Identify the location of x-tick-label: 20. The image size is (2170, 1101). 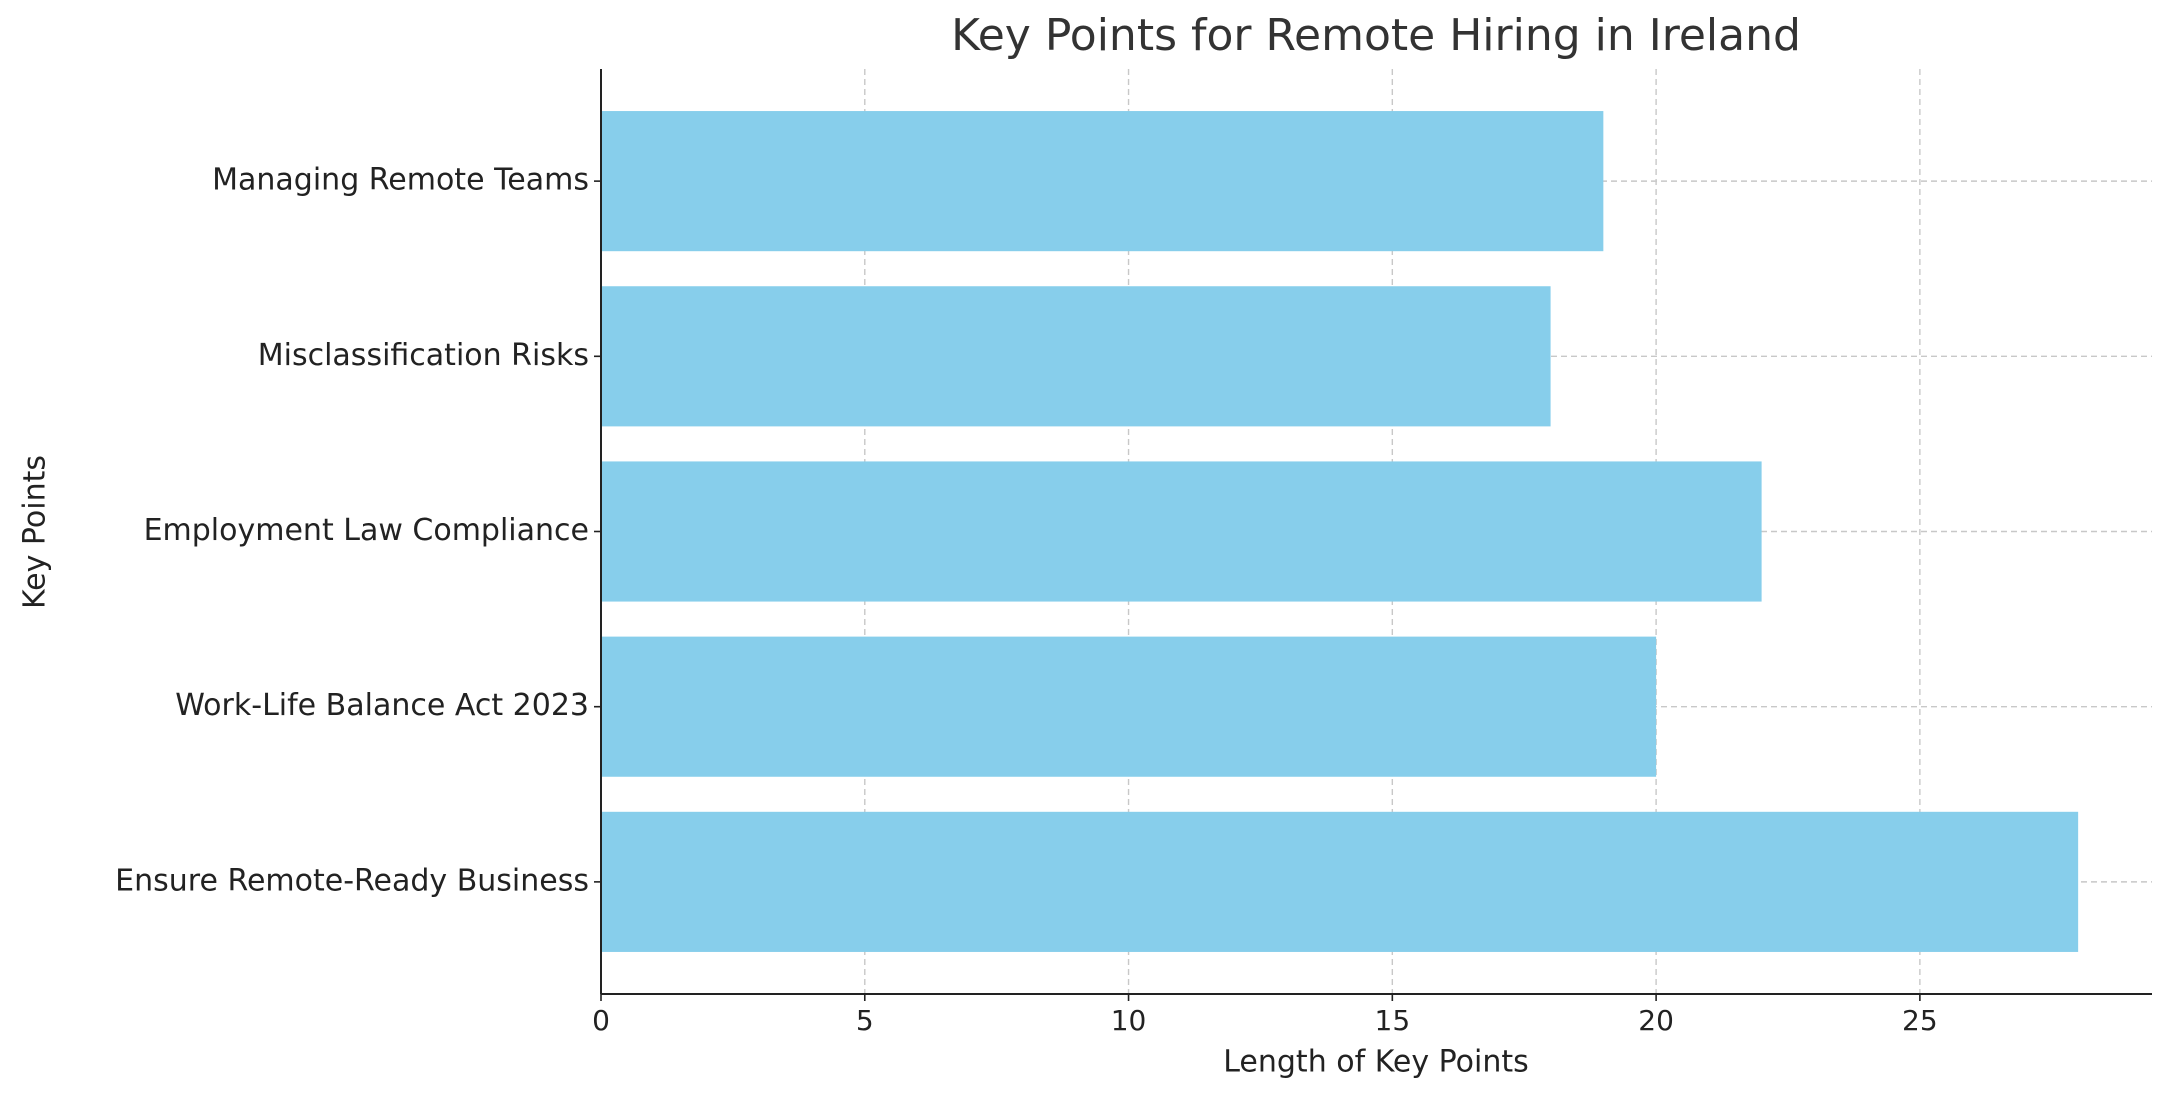
(1656, 1020).